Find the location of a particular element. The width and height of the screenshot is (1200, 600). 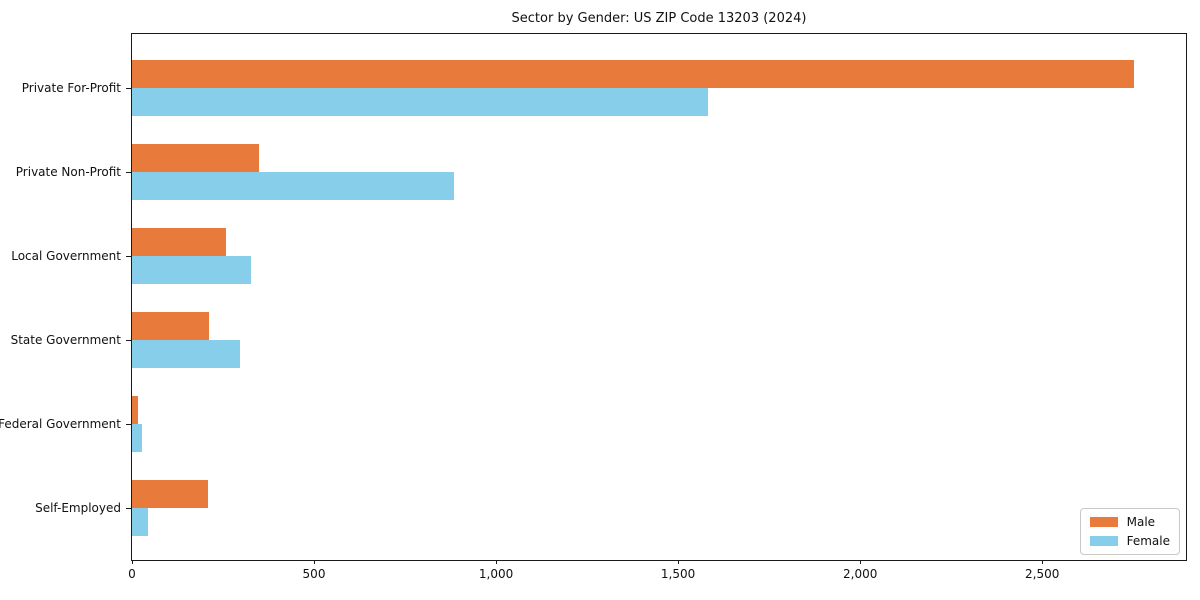

y-tick-label-state-government: State Government is located at coordinates (65, 340).